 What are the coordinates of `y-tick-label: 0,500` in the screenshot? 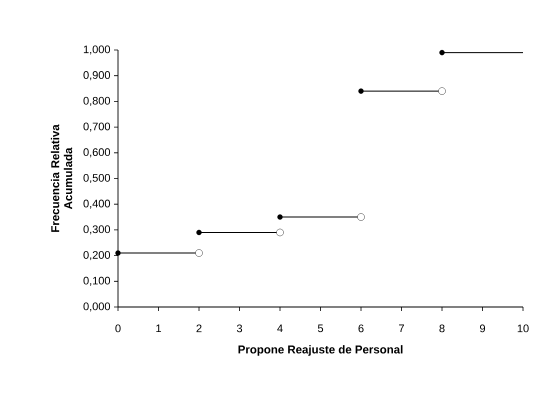 It's located at (96, 179).